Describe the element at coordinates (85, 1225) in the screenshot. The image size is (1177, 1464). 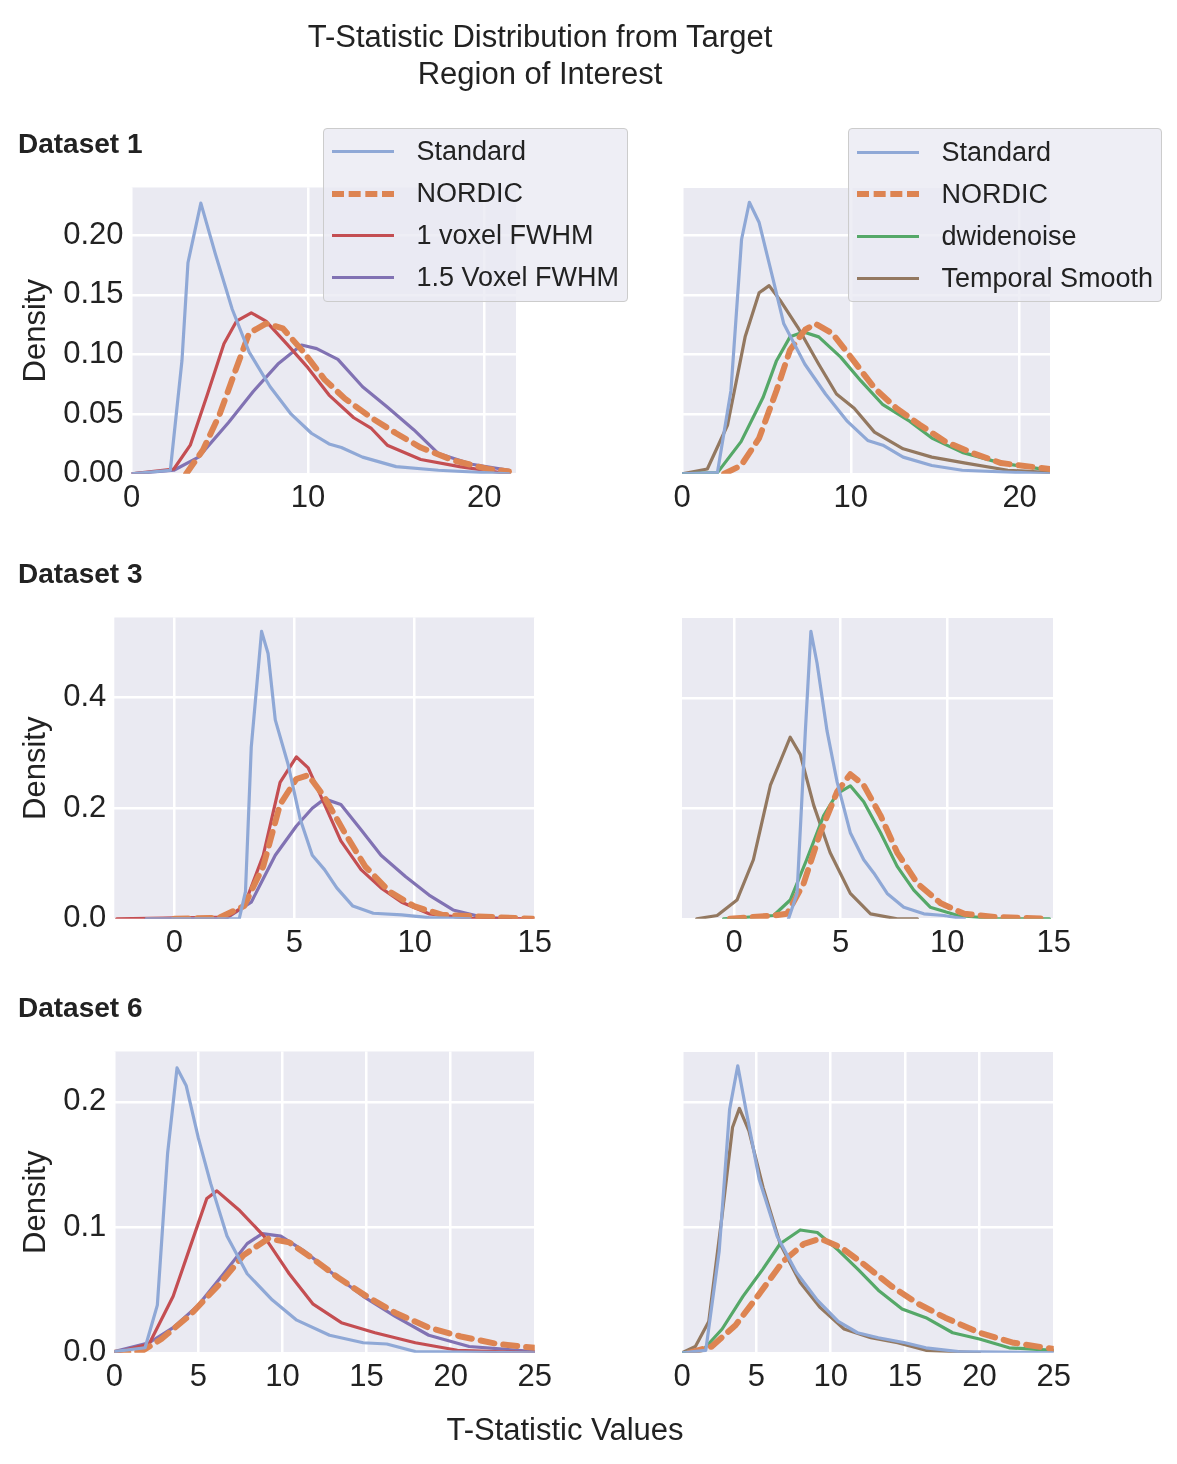
I see `y-tick-label: 0.1` at that location.